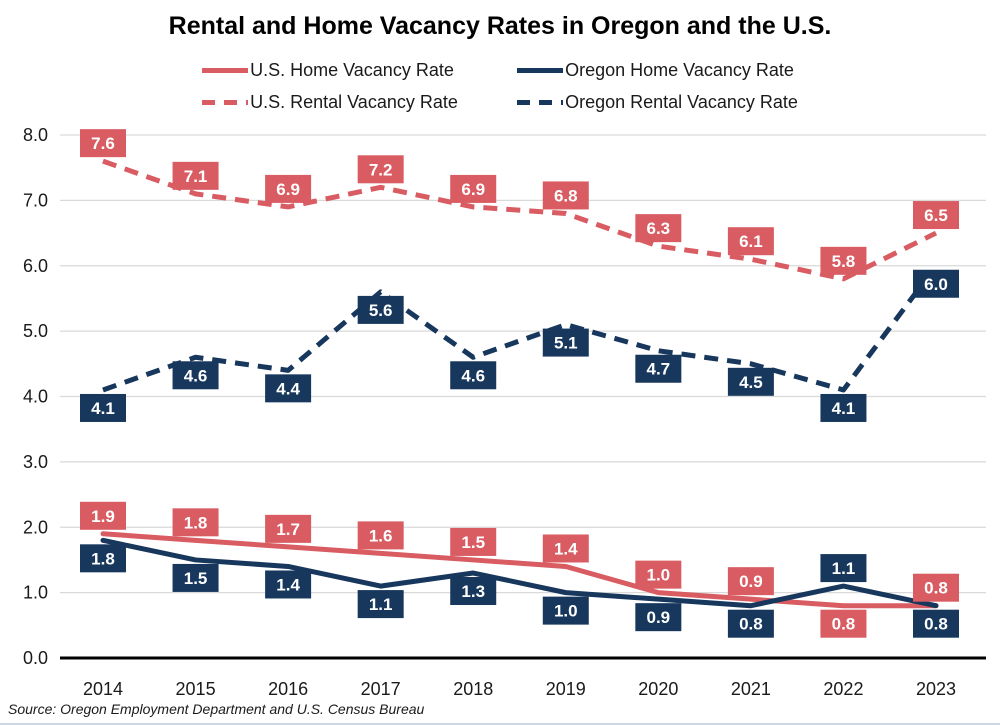 The height and width of the screenshot is (725, 1000). What do you see at coordinates (751, 241) in the screenshot?
I see `data-label-value: 6.1` at bounding box center [751, 241].